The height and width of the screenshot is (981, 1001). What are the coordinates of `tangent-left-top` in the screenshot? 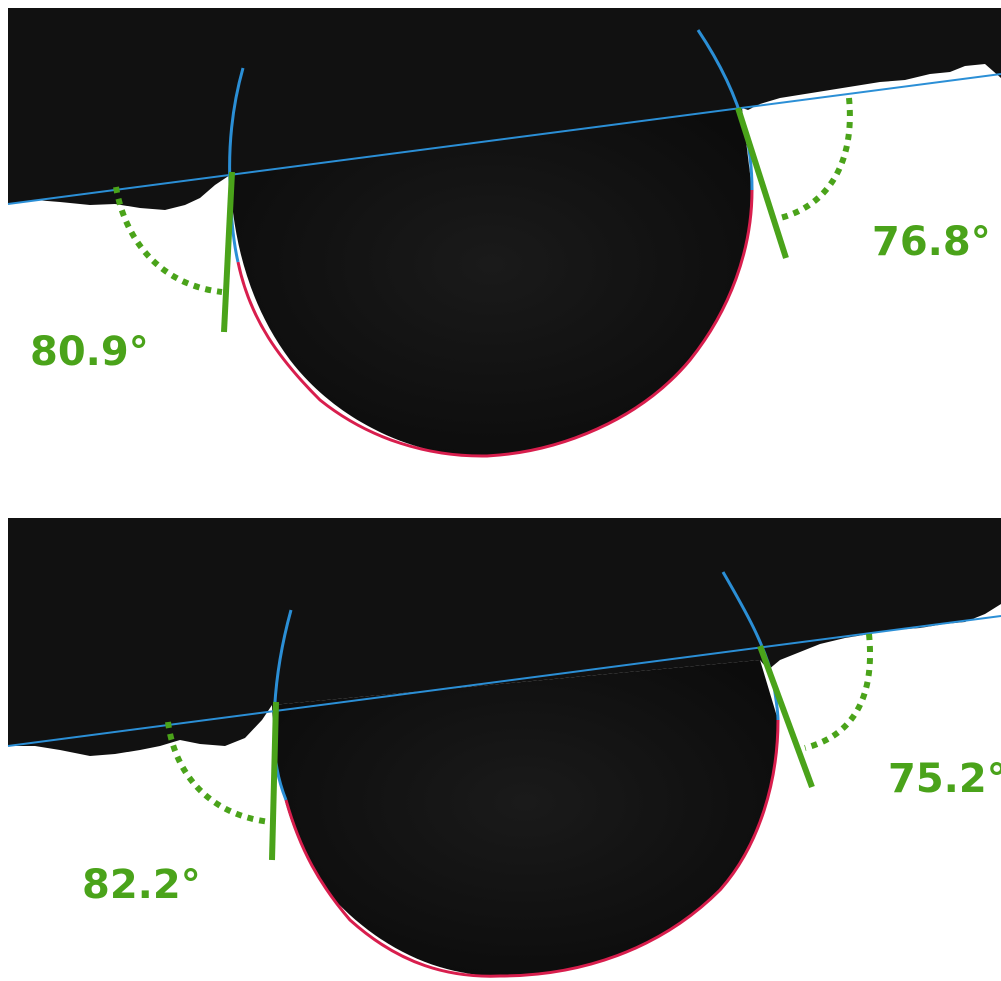 It's located at (228, 252).